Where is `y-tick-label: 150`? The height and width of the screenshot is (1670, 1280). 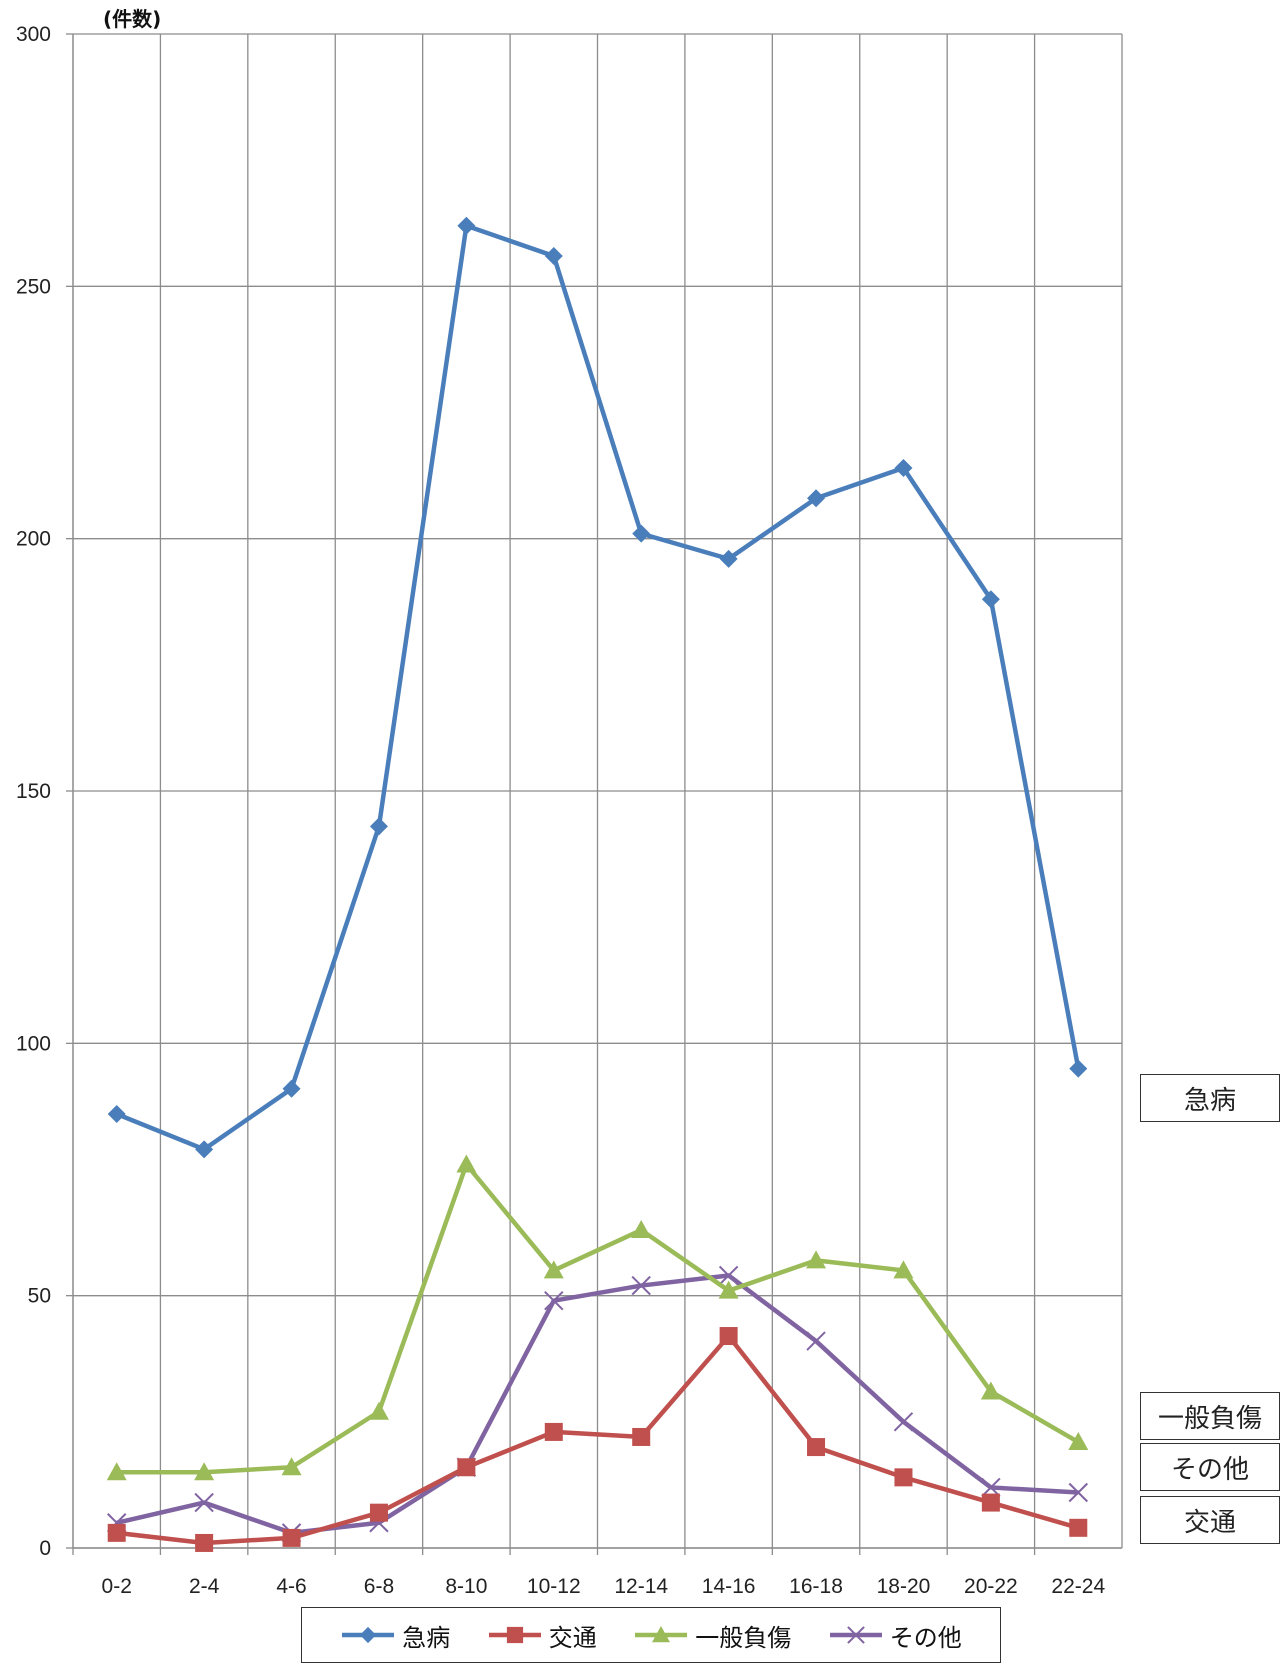
y-tick-label: 150 is located at coordinates (33, 791).